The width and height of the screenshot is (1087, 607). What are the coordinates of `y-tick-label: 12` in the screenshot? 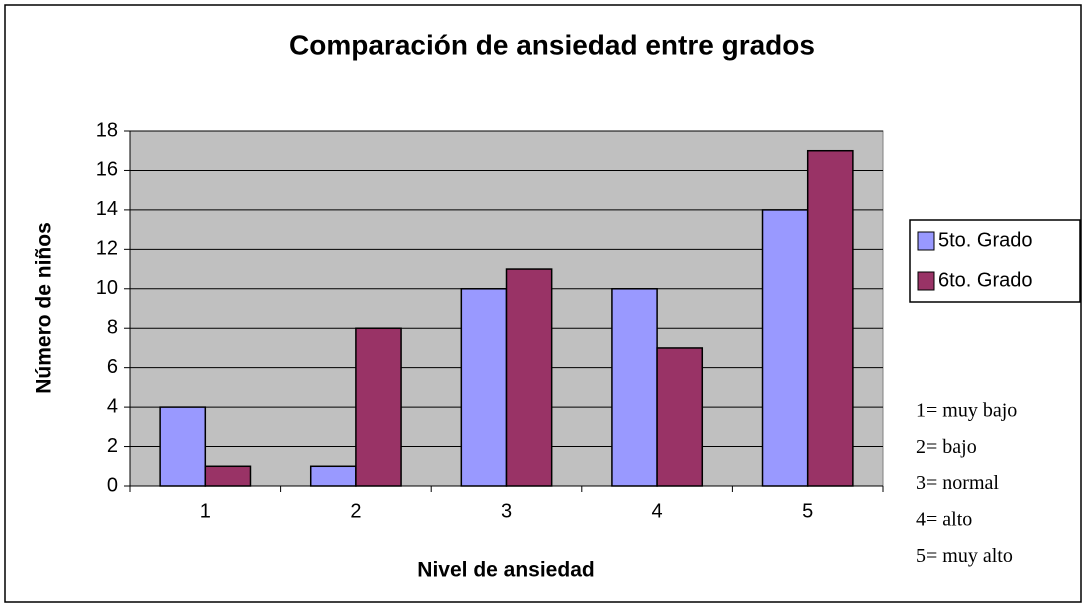 It's located at (107, 249).